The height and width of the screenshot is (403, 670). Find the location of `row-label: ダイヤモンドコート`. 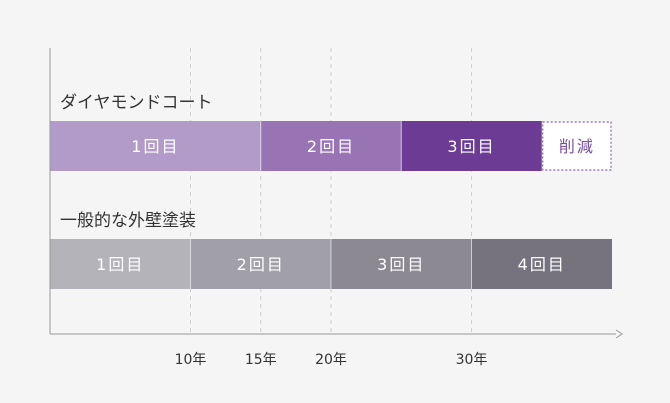

row-label: ダイヤモンドコート is located at coordinates (136, 103).